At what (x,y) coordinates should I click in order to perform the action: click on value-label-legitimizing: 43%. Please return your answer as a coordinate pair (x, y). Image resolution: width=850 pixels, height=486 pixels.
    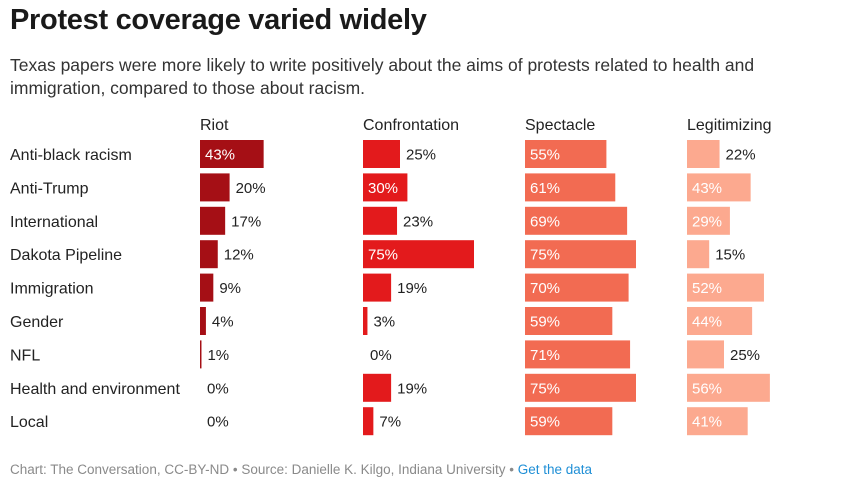
    Looking at the image, I should click on (707, 188).